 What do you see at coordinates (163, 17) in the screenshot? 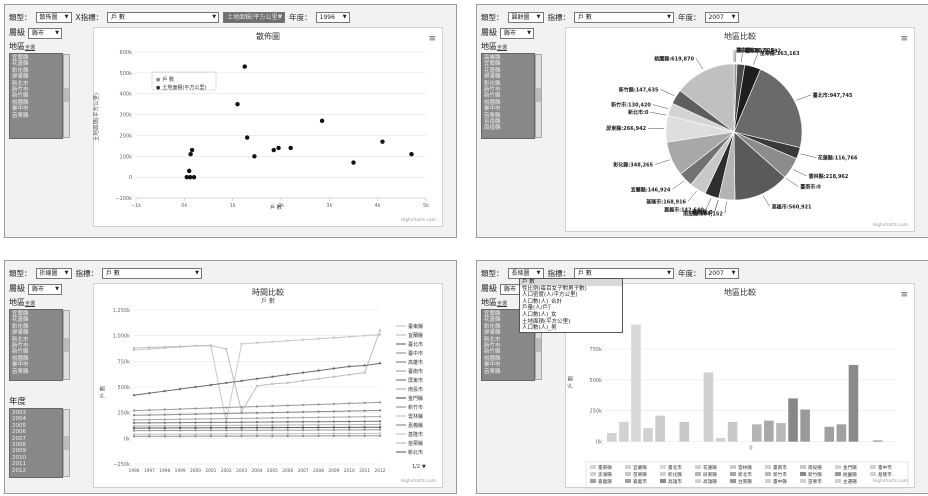
I see `x-indicator-select: 戶 數` at bounding box center [163, 17].